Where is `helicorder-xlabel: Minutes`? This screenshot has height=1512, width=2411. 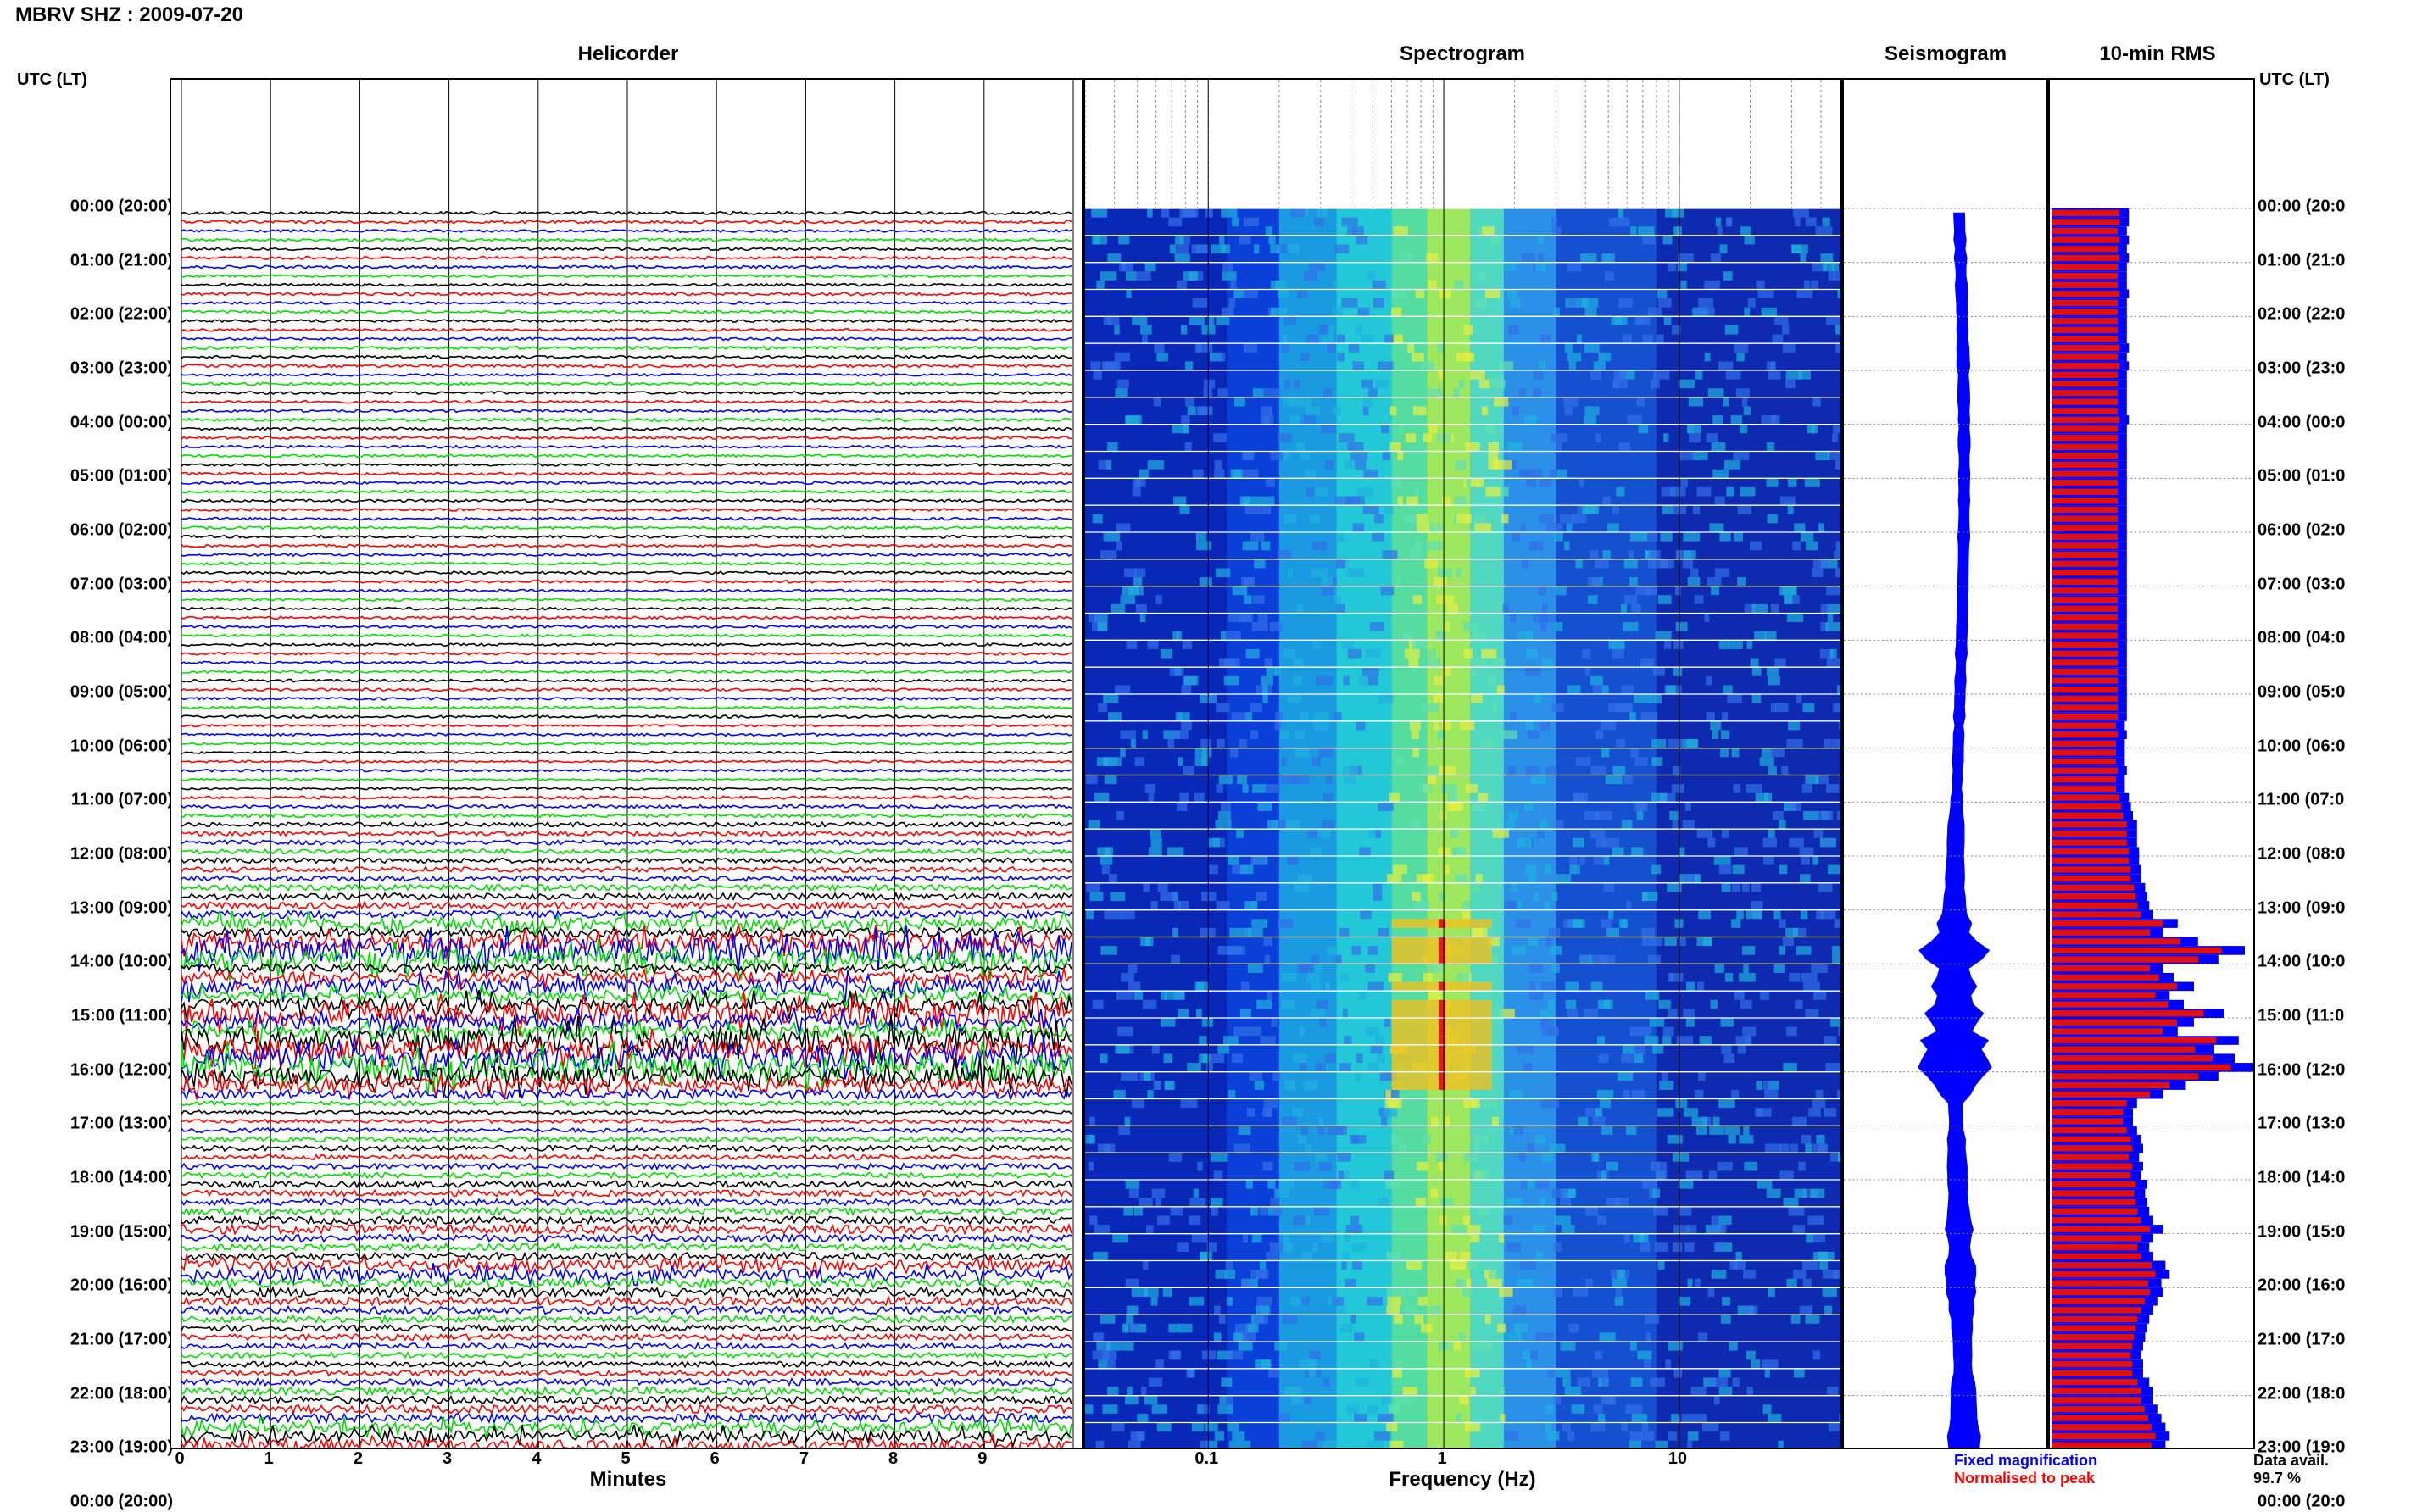
helicorder-xlabel: Minutes is located at coordinates (628, 1480).